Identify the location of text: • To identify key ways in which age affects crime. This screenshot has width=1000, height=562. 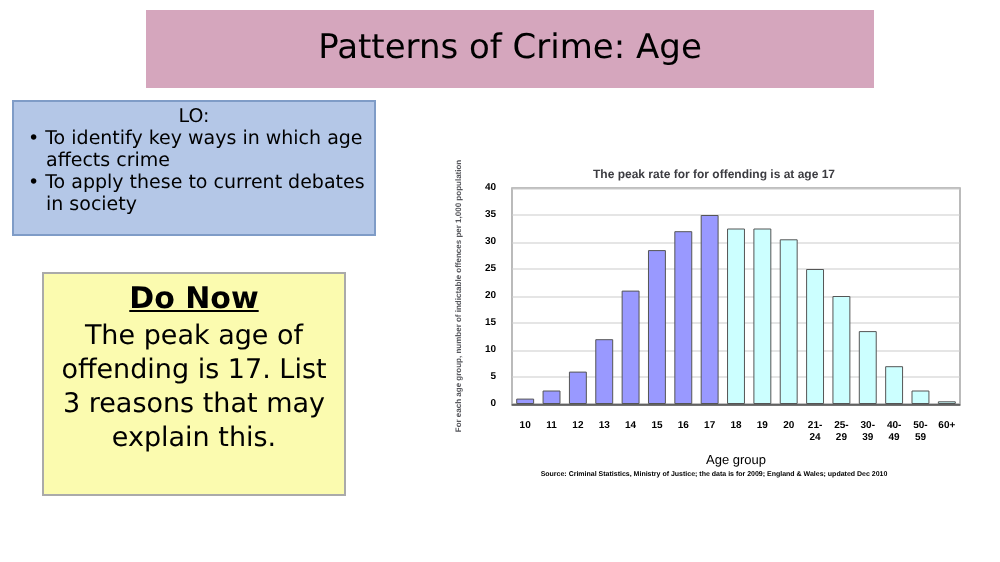
(195, 150).